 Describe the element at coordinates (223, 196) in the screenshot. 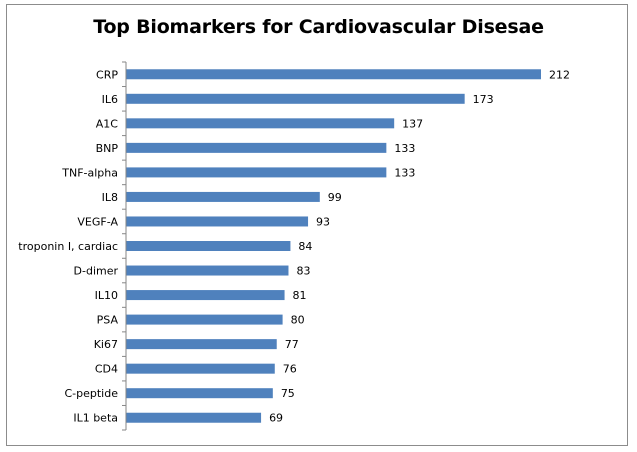

I see `bar-il8` at that location.